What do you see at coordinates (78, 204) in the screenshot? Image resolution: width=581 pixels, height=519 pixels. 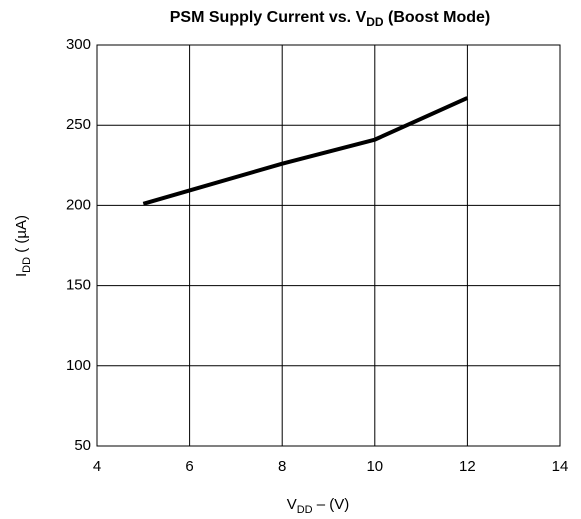 I see `y-tick-label: 200` at bounding box center [78, 204].